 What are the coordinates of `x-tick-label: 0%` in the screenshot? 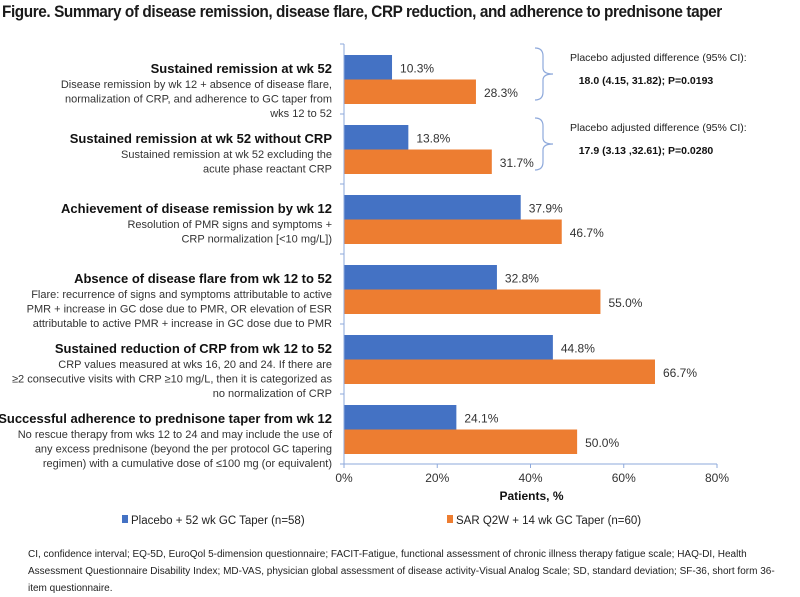 It's located at (344, 478).